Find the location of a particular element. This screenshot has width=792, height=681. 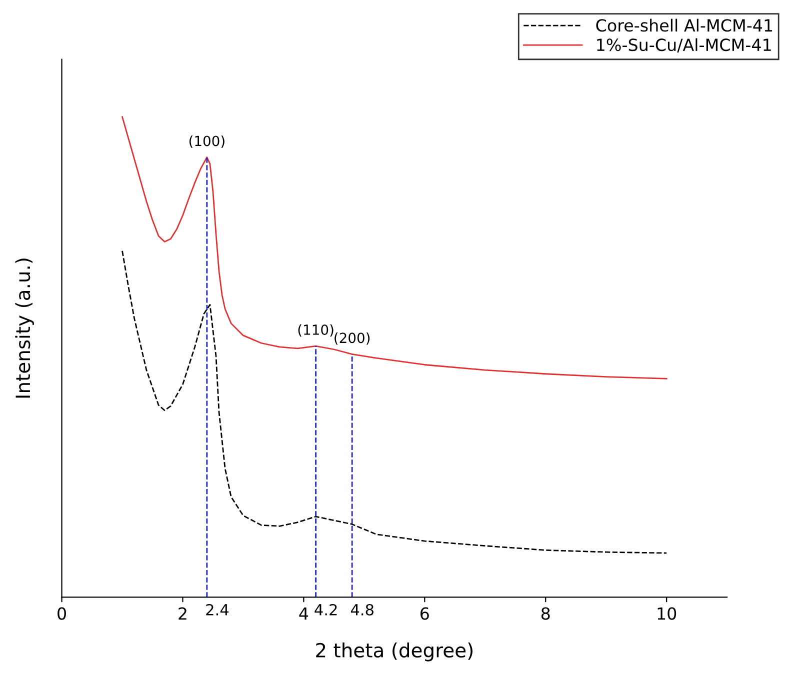

x-tick-label: 2 is located at coordinates (182, 613).